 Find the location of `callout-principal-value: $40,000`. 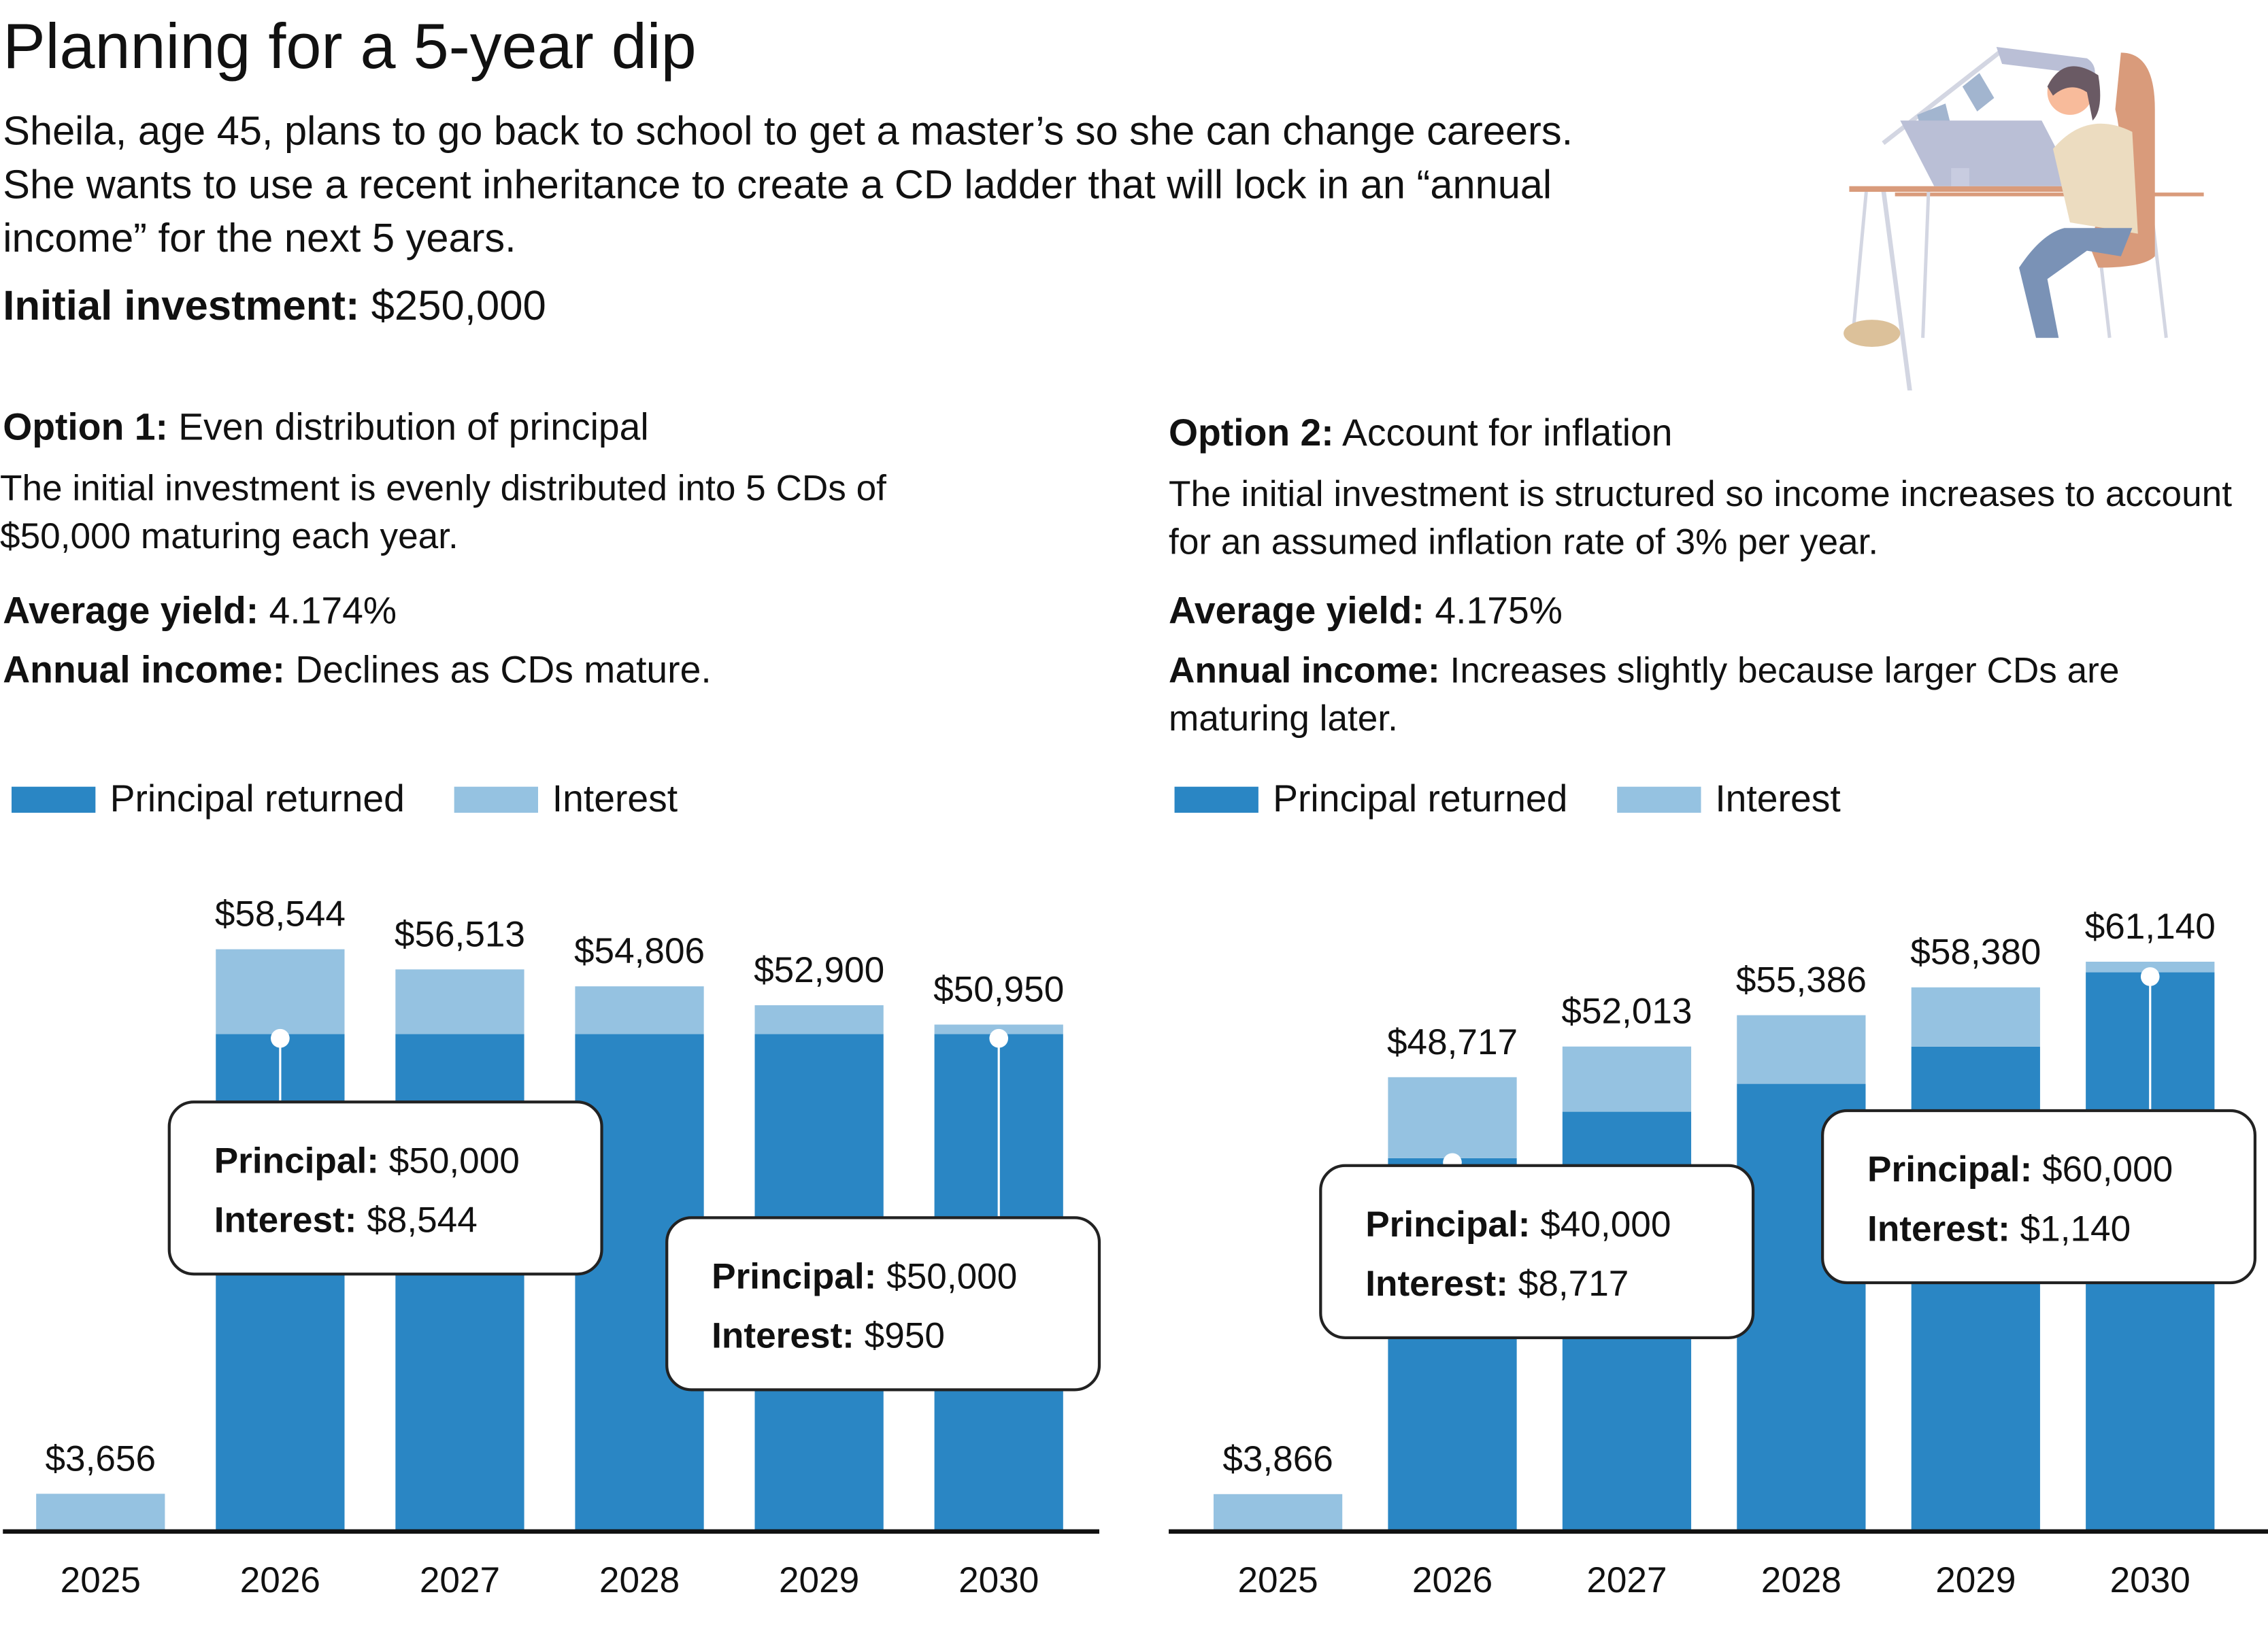

callout-principal-value: $40,000 is located at coordinates (1605, 1225).